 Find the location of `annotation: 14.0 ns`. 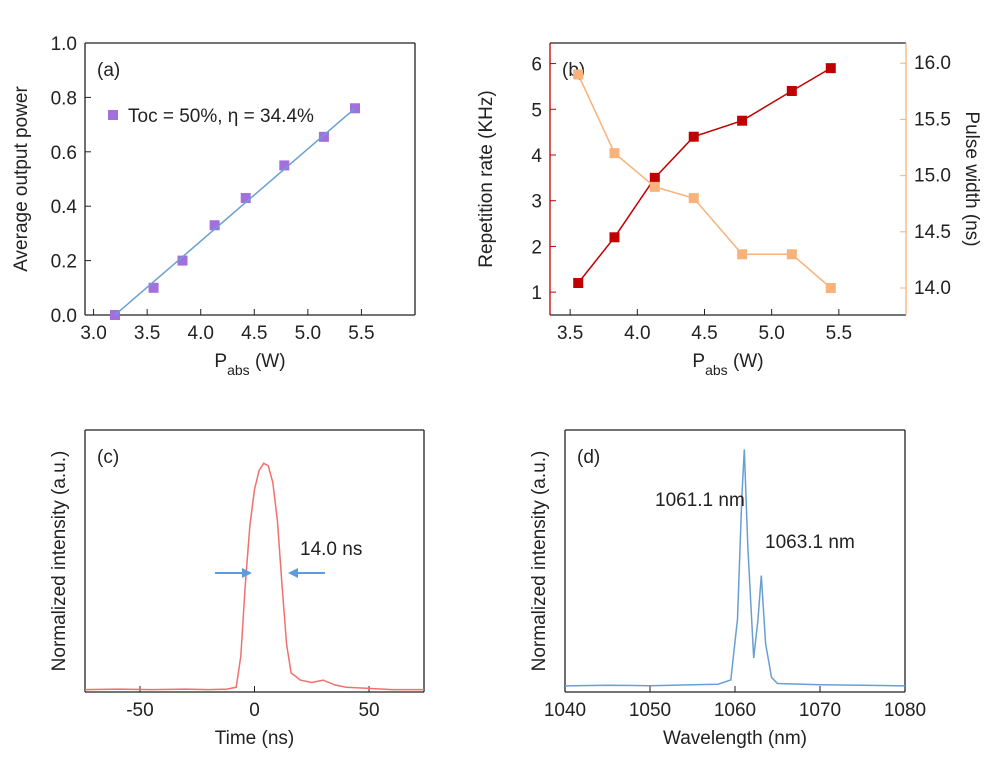

annotation: 14.0 ns is located at coordinates (331, 549).